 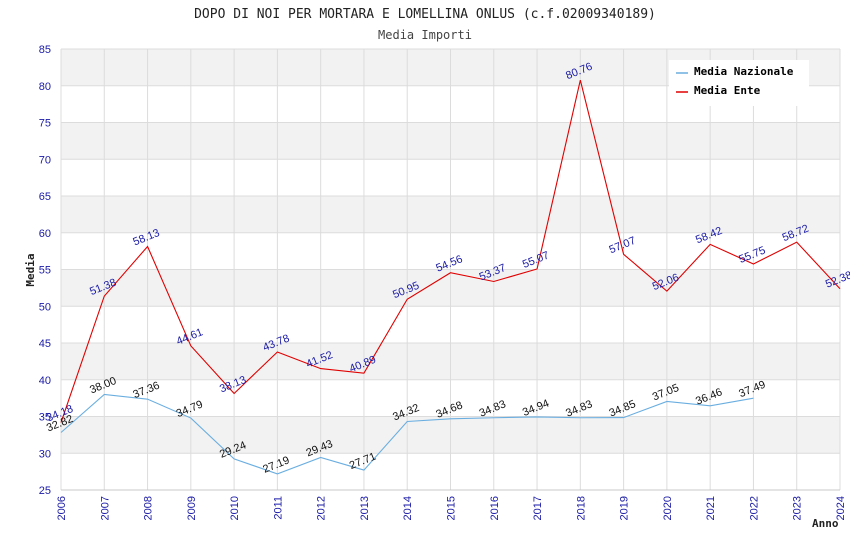 What do you see at coordinates (45, 124) in the screenshot?
I see `y-tick-label: 75` at bounding box center [45, 124].